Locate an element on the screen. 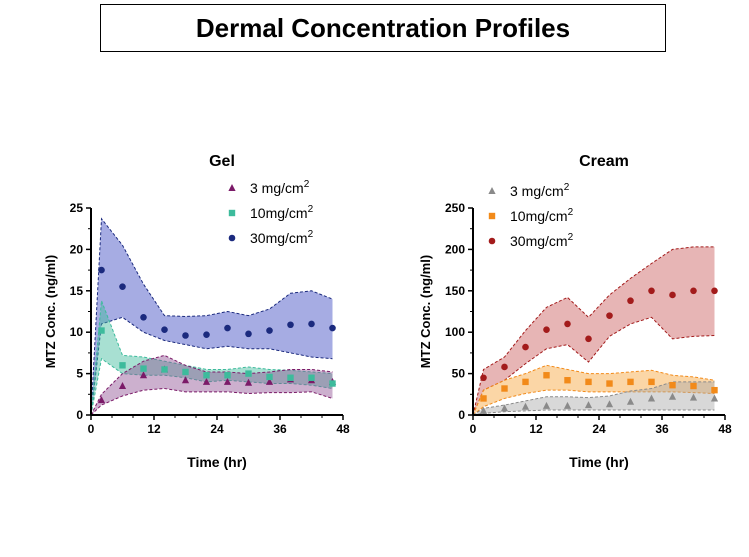 This screenshot has width=749, height=557. chart-title-box: Dermal Concentration Profiles is located at coordinates (383, 28).